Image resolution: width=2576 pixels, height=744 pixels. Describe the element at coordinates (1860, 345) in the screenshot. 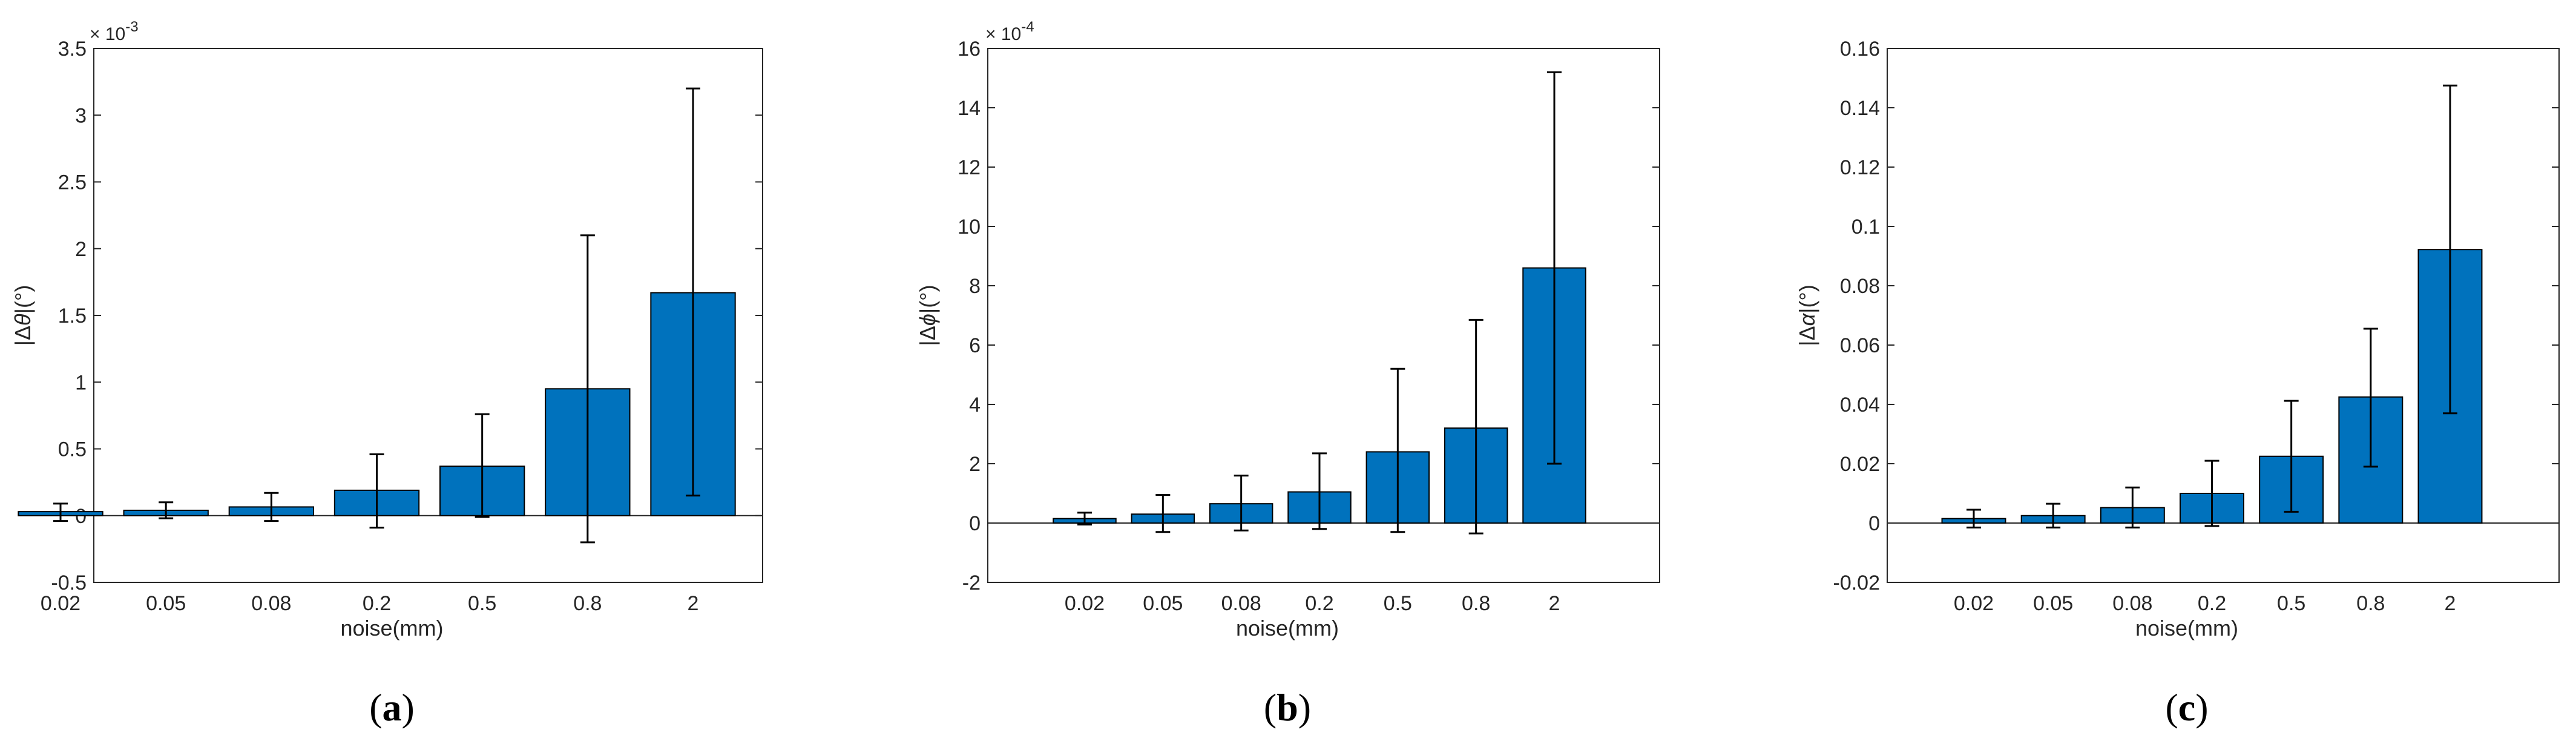

I see `y-tick-label: 0.06` at that location.